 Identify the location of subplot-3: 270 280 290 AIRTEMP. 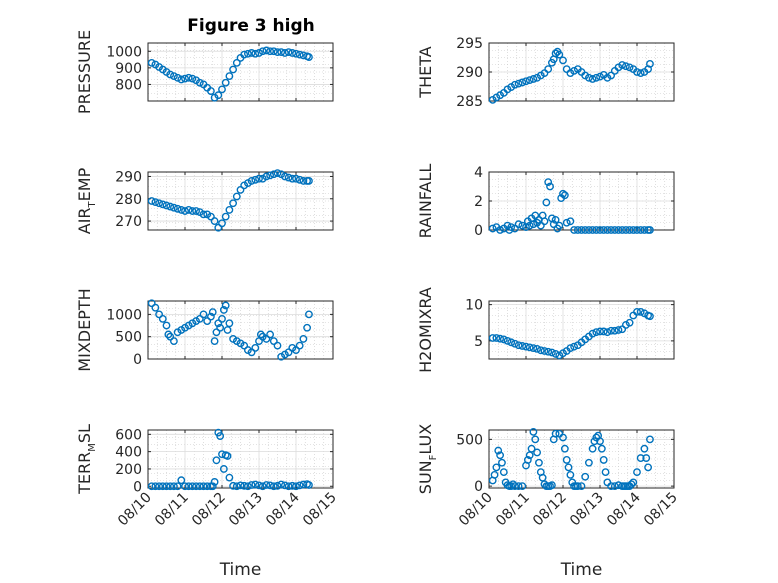
(204, 200).